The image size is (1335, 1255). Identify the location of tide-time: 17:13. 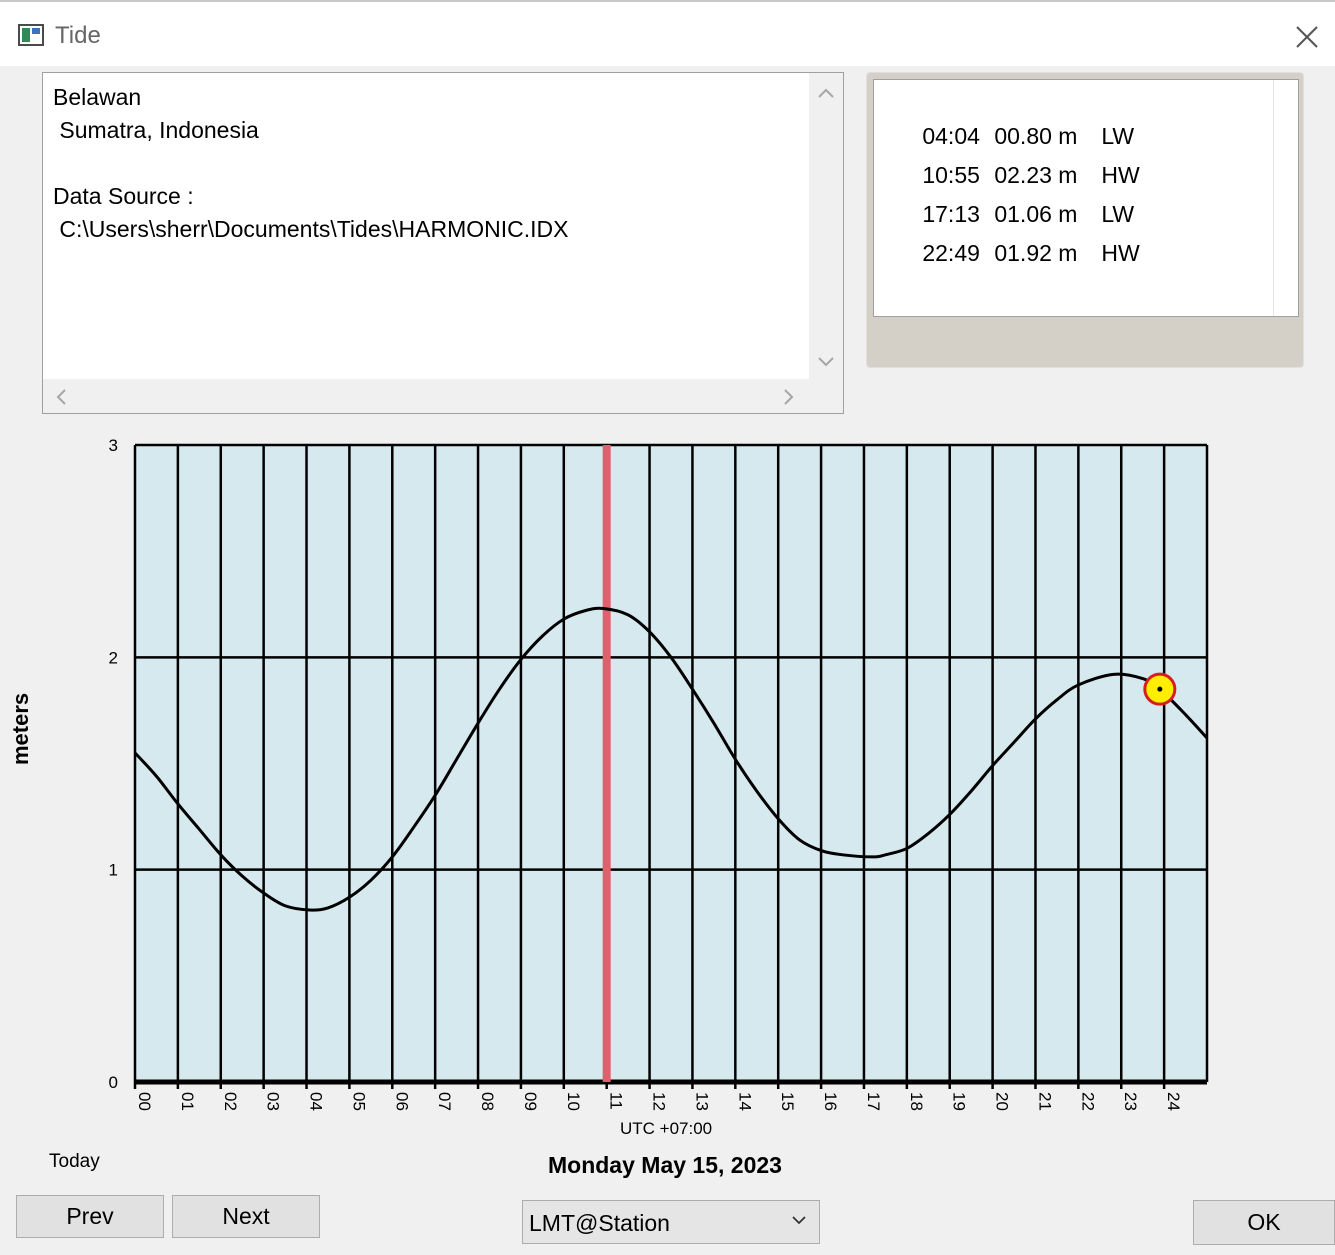
(951, 214).